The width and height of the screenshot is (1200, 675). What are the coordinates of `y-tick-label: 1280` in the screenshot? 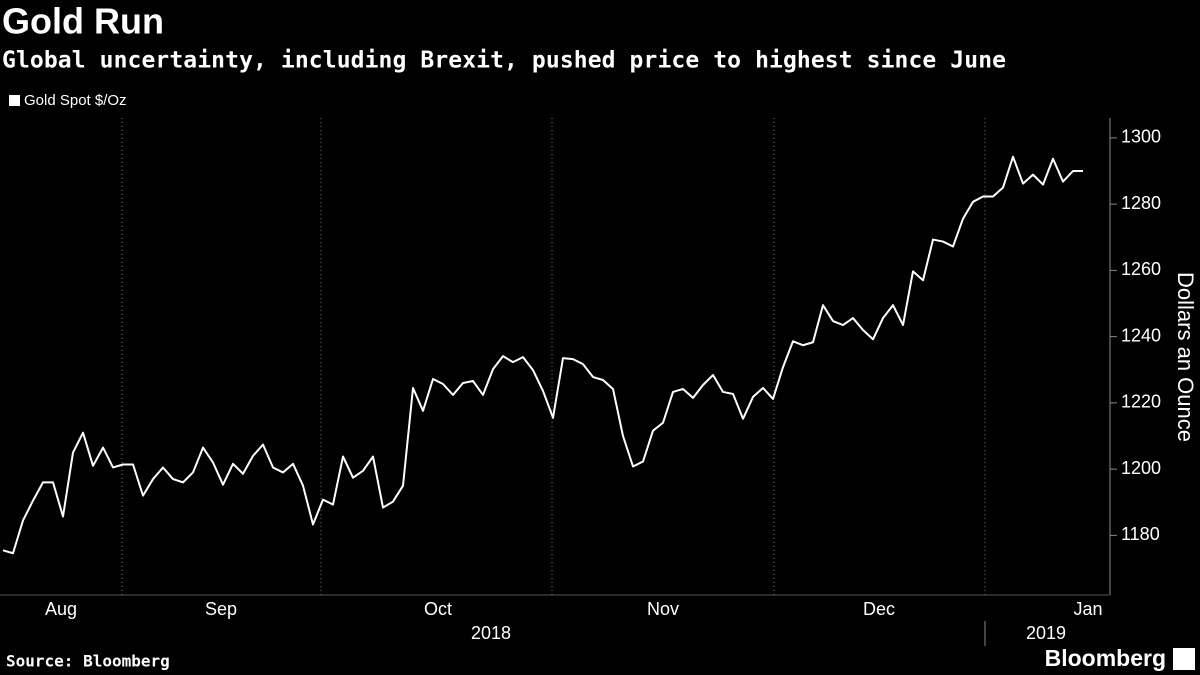 It's located at (1141, 203).